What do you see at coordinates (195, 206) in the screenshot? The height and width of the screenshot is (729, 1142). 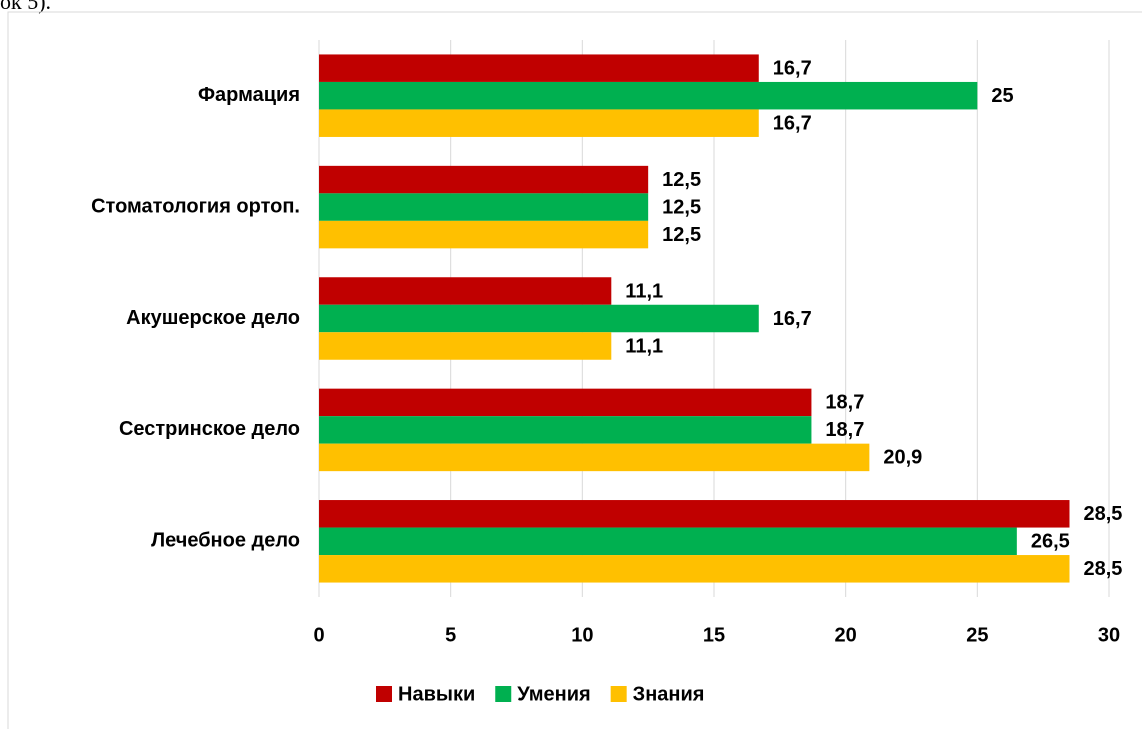 I see `y-tick-label: Стоматология ортоп.` at bounding box center [195, 206].